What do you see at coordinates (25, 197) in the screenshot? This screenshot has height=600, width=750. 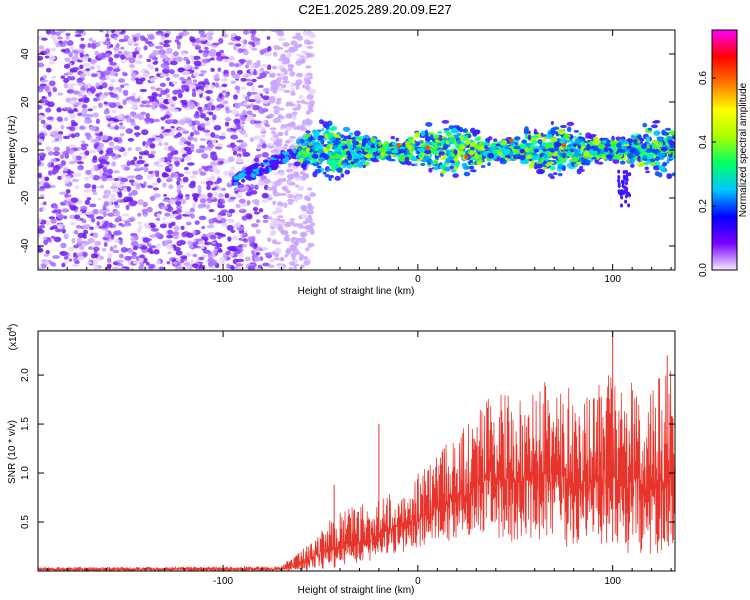 I see `spectrogram-ytick-label: -20` at bounding box center [25, 197].